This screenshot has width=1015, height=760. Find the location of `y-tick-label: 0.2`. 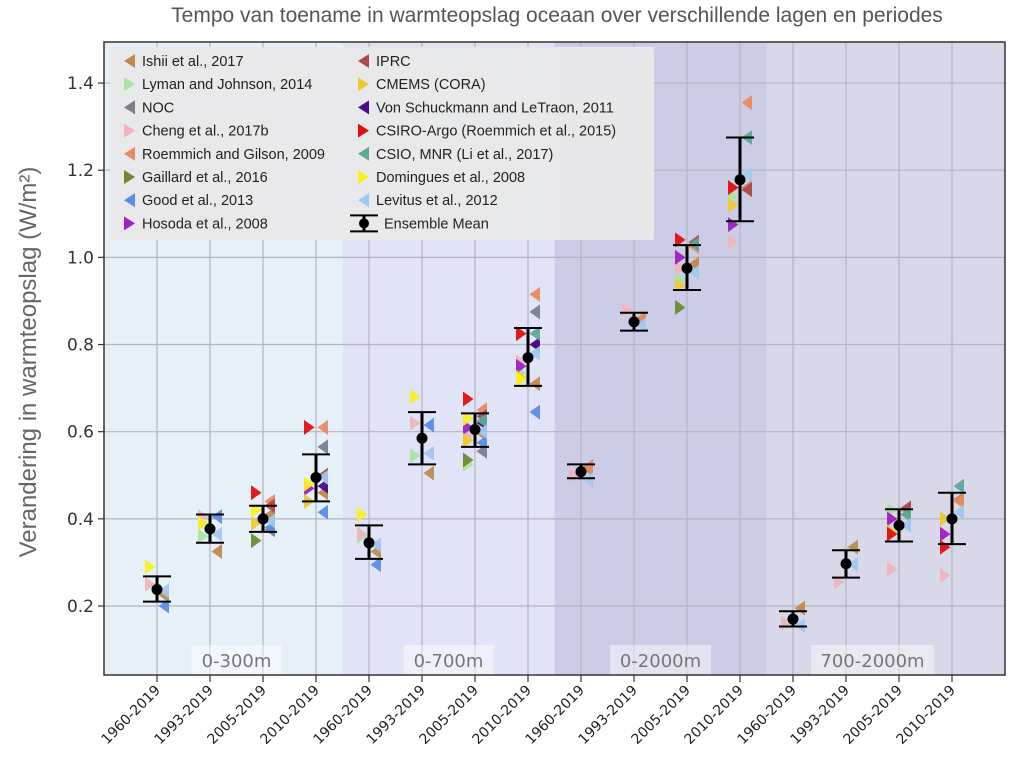

y-tick-label: 0.2 is located at coordinates (80, 607).